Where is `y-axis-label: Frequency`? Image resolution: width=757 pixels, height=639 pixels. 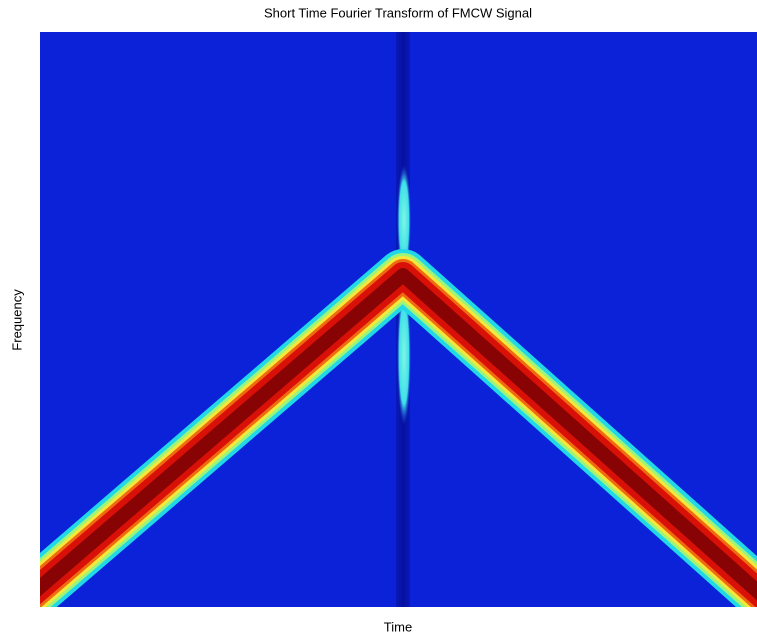
y-axis-label: Frequency is located at coordinates (16, 320).